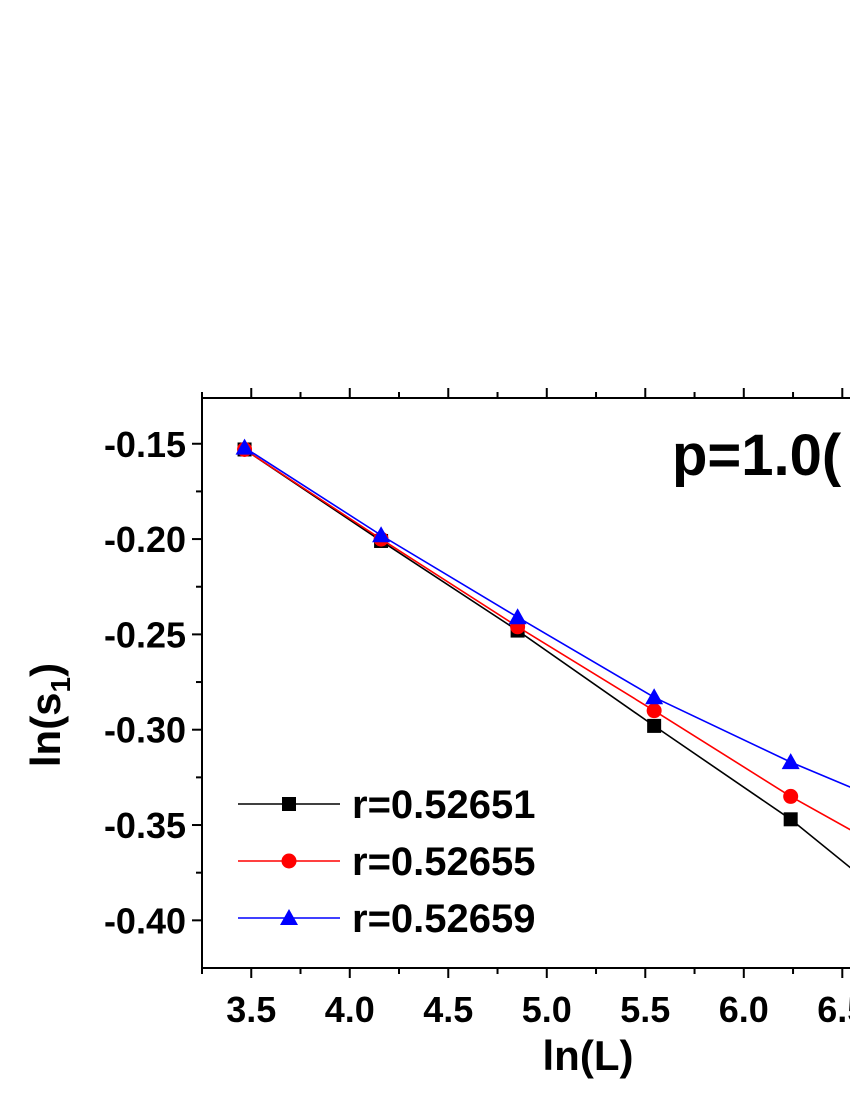  What do you see at coordinates (588, 1055) in the screenshot?
I see `x-axis-title: ln(L)` at bounding box center [588, 1055].